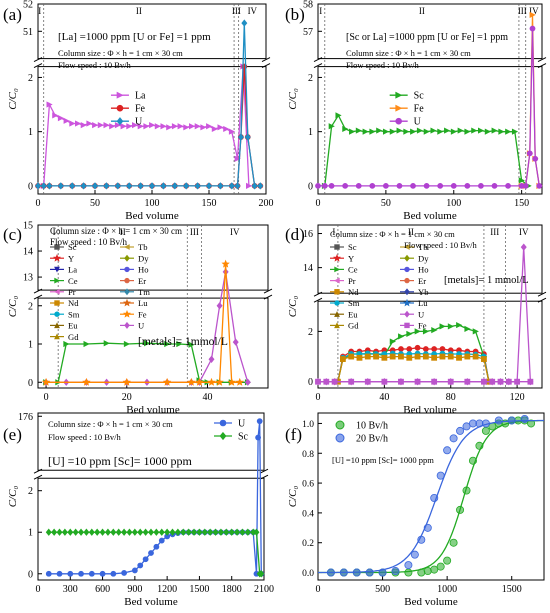 The width and height of the screenshot is (550, 613). What do you see at coordinates (522, 11) in the screenshot?
I see `stage-label: III` at bounding box center [522, 11].